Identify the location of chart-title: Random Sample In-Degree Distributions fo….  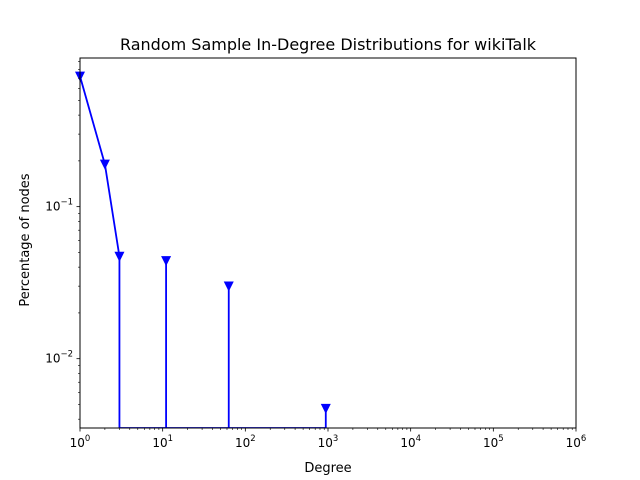
(328, 44).